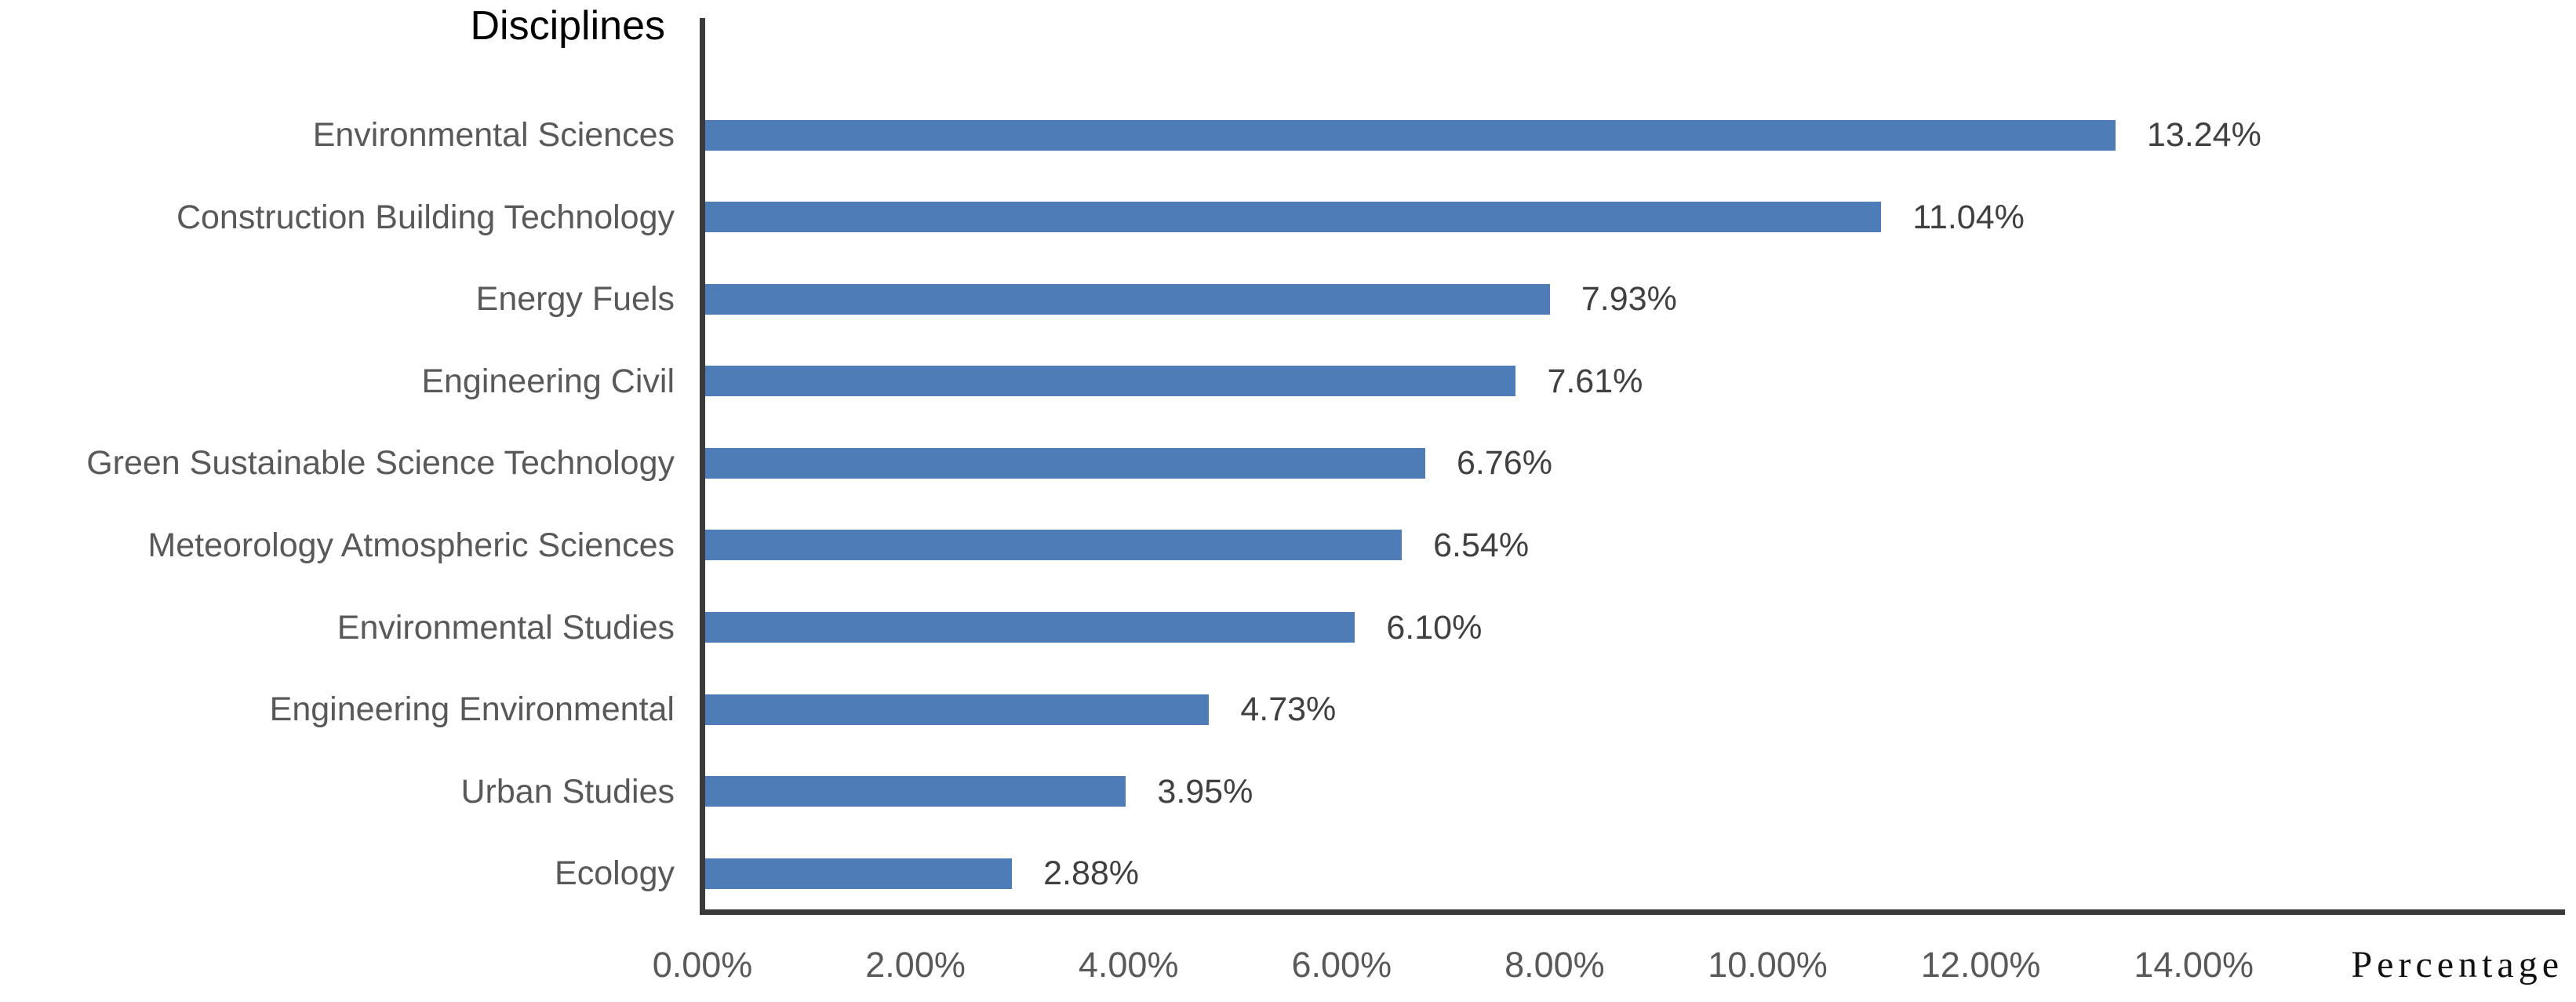 Image resolution: width=2576 pixels, height=1002 pixels. Describe the element at coordinates (380, 463) in the screenshot. I see `category-label: Green Sustainable Science Technology` at that location.